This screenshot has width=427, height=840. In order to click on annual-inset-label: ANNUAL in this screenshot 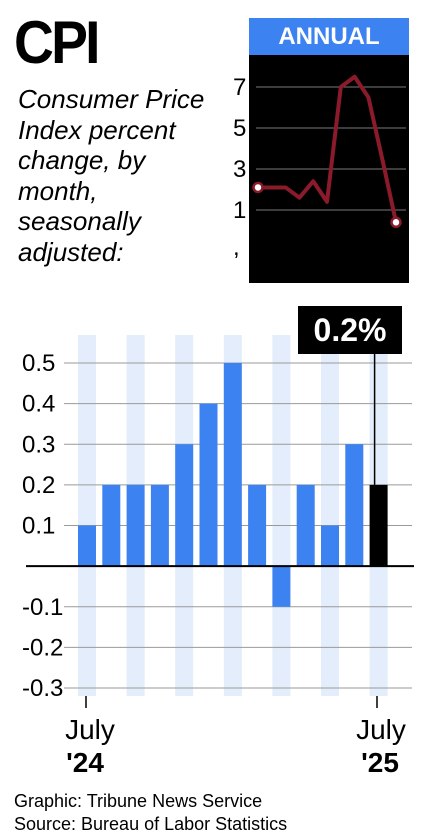, I will do `click(329, 36)`.